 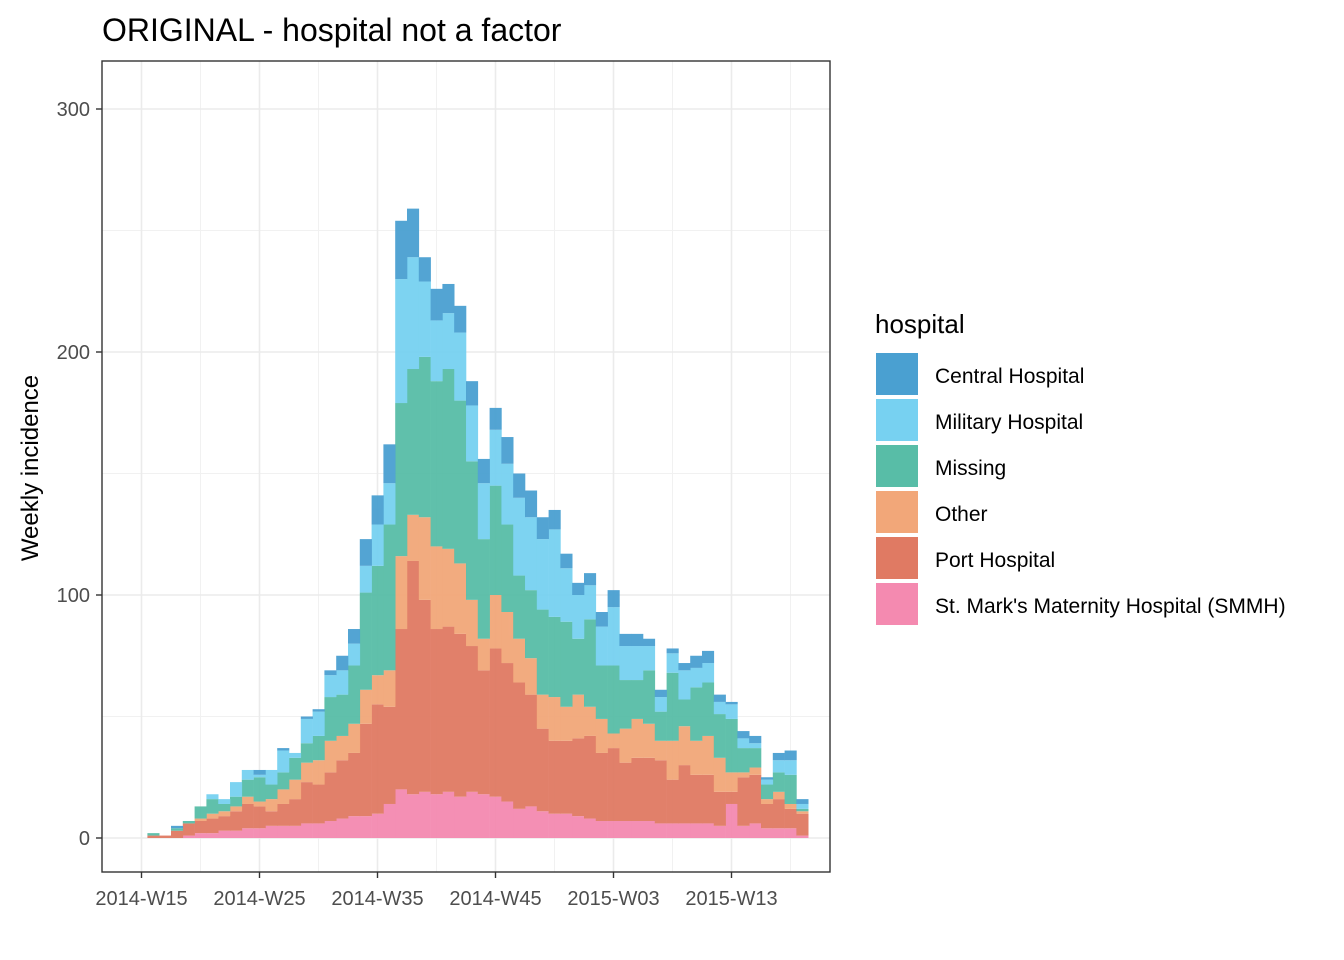 I want to click on legend-label: Port Hospital, so click(x=995, y=560).